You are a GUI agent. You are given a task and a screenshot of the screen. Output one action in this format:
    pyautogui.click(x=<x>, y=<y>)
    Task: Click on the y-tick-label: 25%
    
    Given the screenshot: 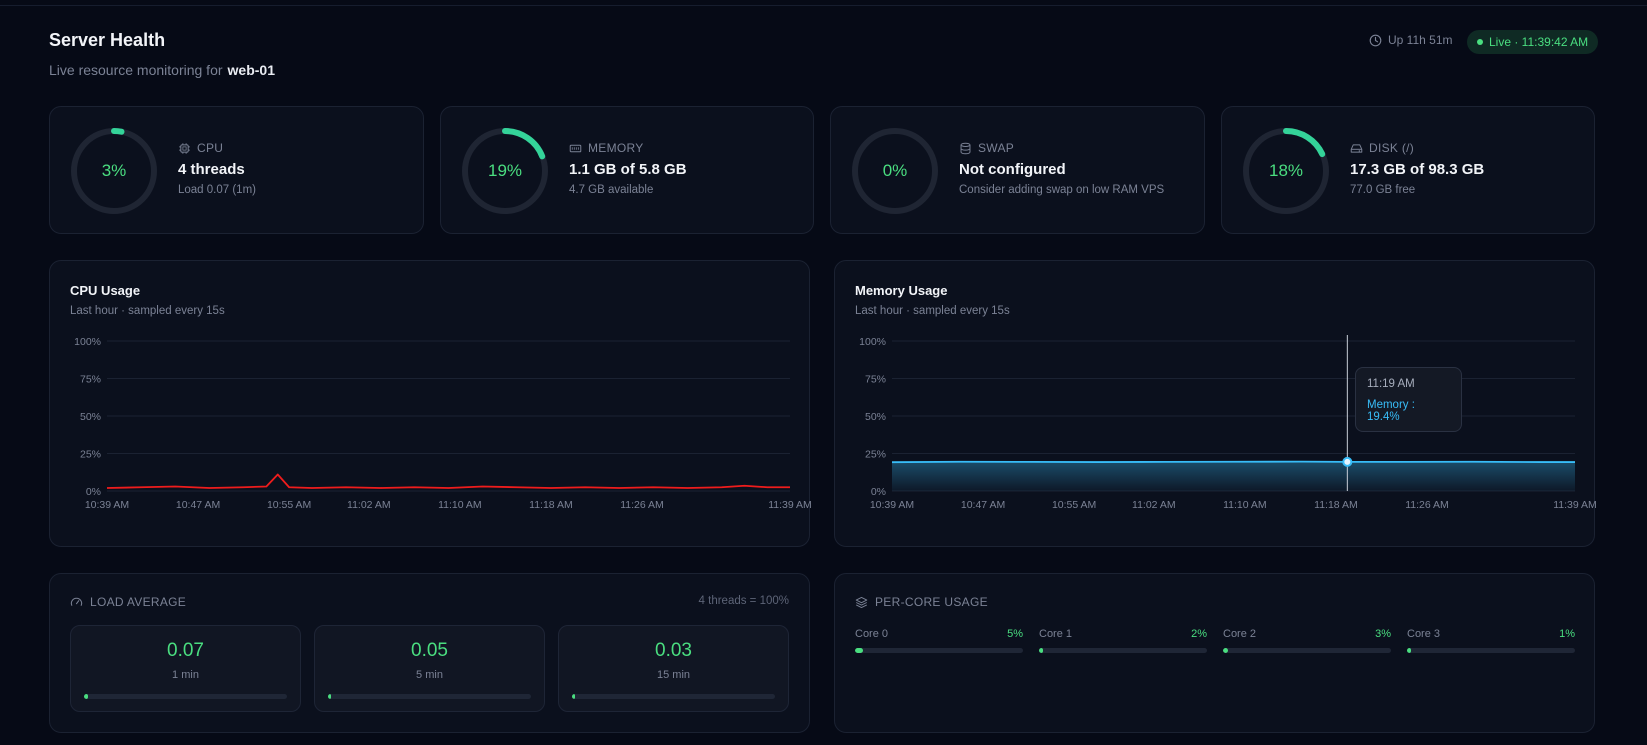 What is the action you would take?
    pyautogui.click(x=875, y=455)
    